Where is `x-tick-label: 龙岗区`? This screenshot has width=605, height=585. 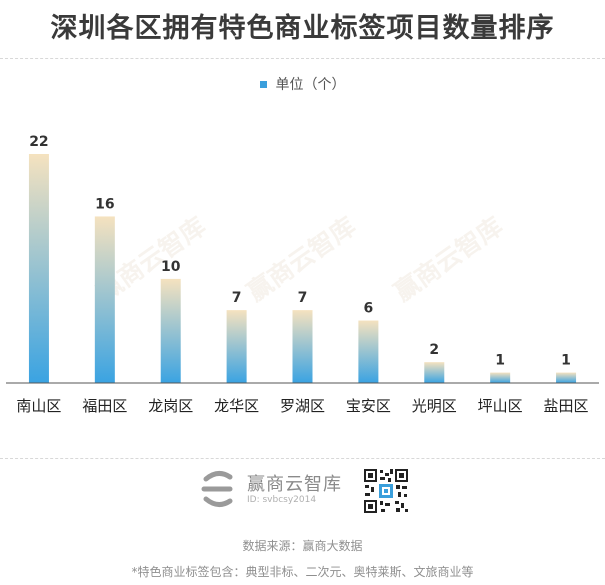
x-tick-label: 龙岗区 is located at coordinates (170, 406).